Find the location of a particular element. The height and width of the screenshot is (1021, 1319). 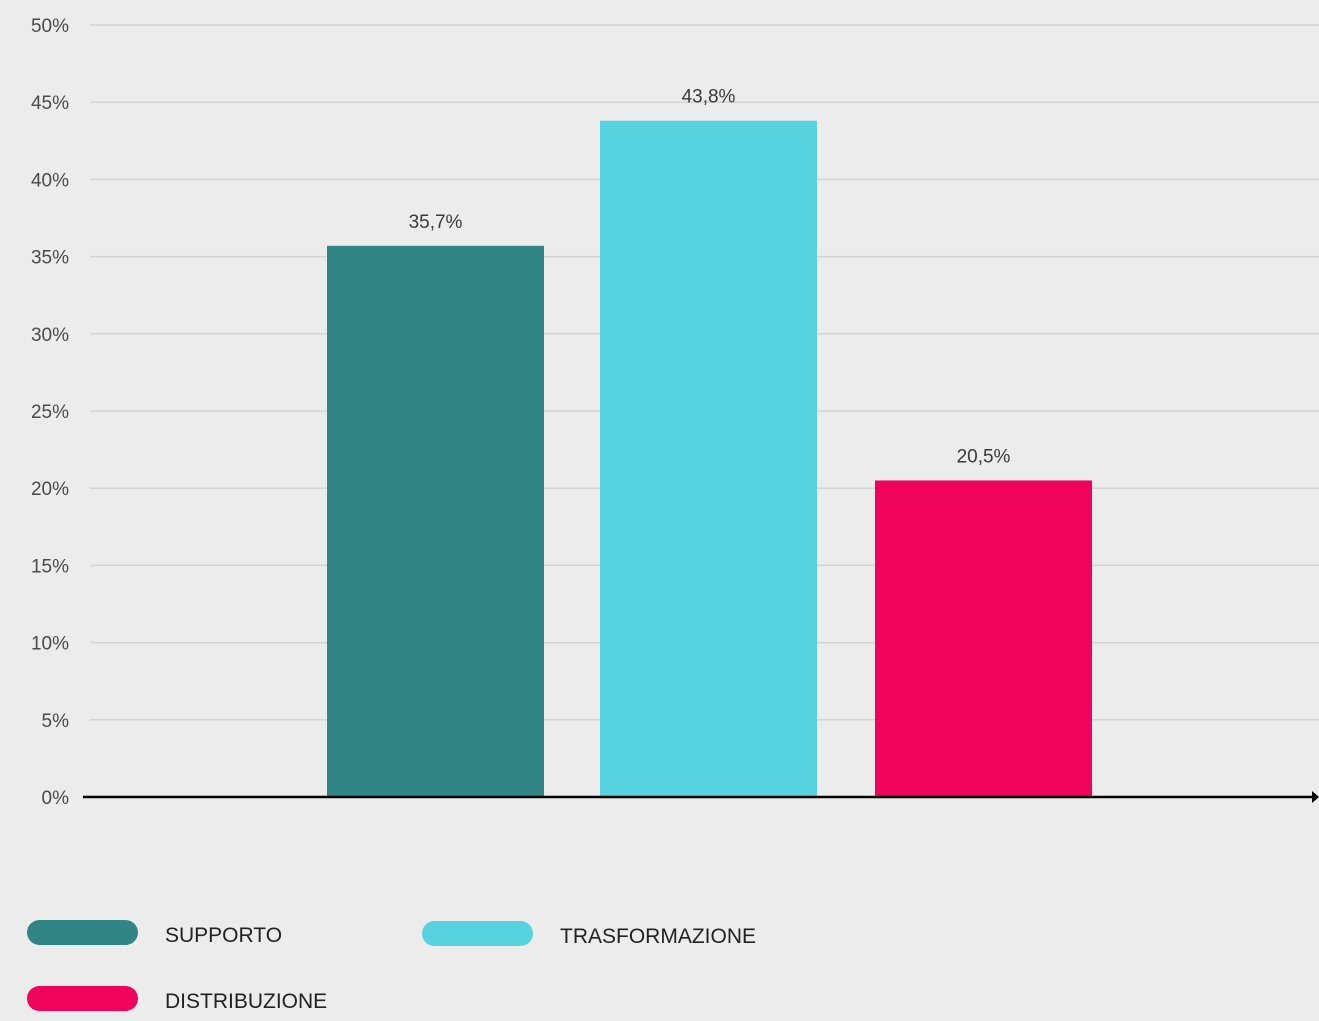

y-tick-label: 0% is located at coordinates (56, 798).